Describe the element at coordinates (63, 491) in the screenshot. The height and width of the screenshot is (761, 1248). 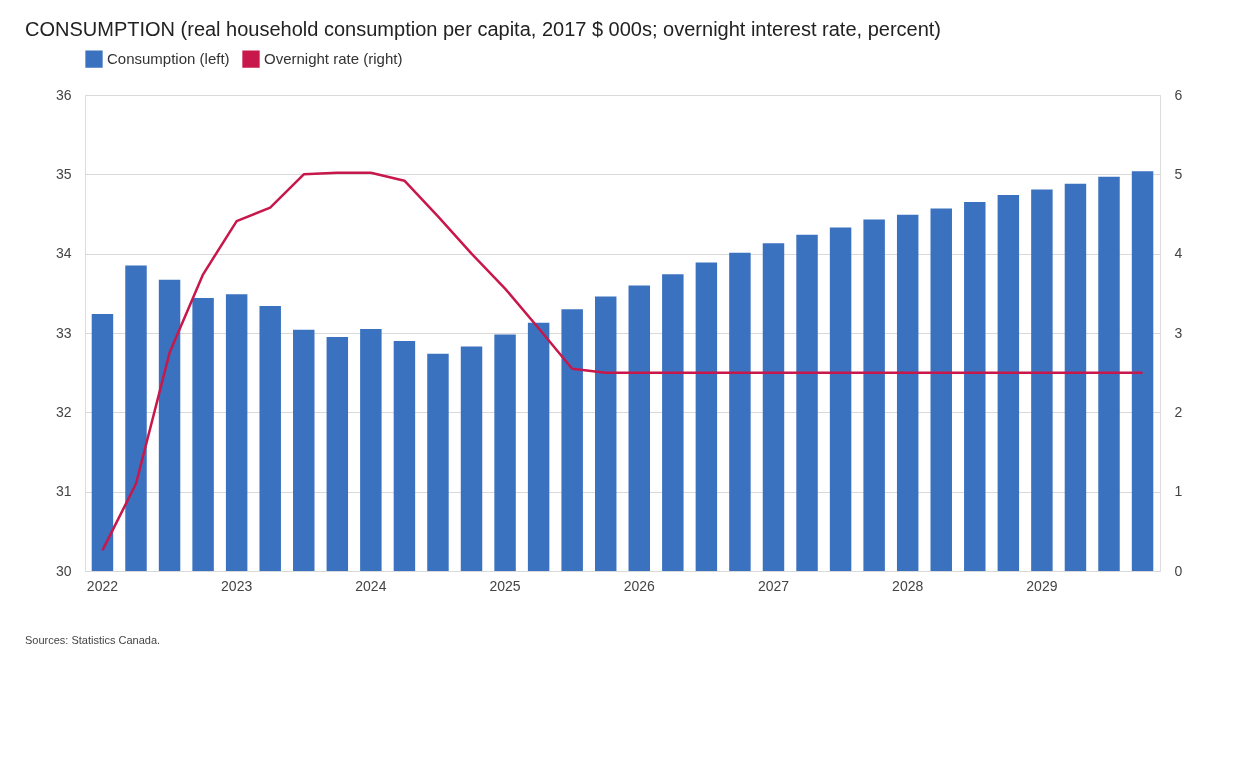
I see `y-tick-label: 31` at that location.